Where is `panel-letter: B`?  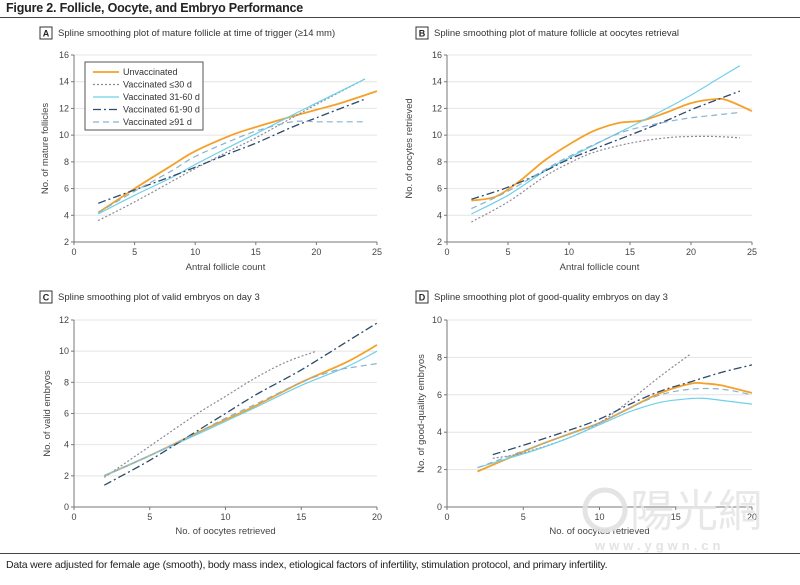
panel-letter: B is located at coordinates (422, 34).